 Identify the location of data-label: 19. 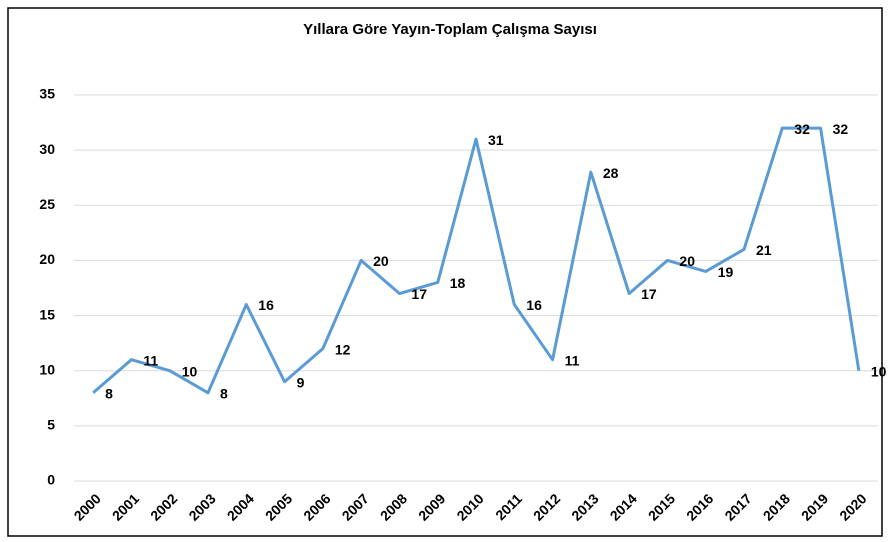
(726, 272).